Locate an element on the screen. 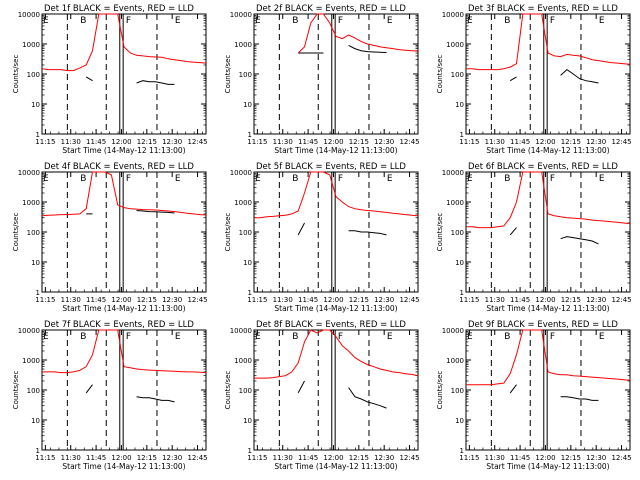  panel-title: Det 3f BLACK = Events, RED = LLD is located at coordinates (543, 9).